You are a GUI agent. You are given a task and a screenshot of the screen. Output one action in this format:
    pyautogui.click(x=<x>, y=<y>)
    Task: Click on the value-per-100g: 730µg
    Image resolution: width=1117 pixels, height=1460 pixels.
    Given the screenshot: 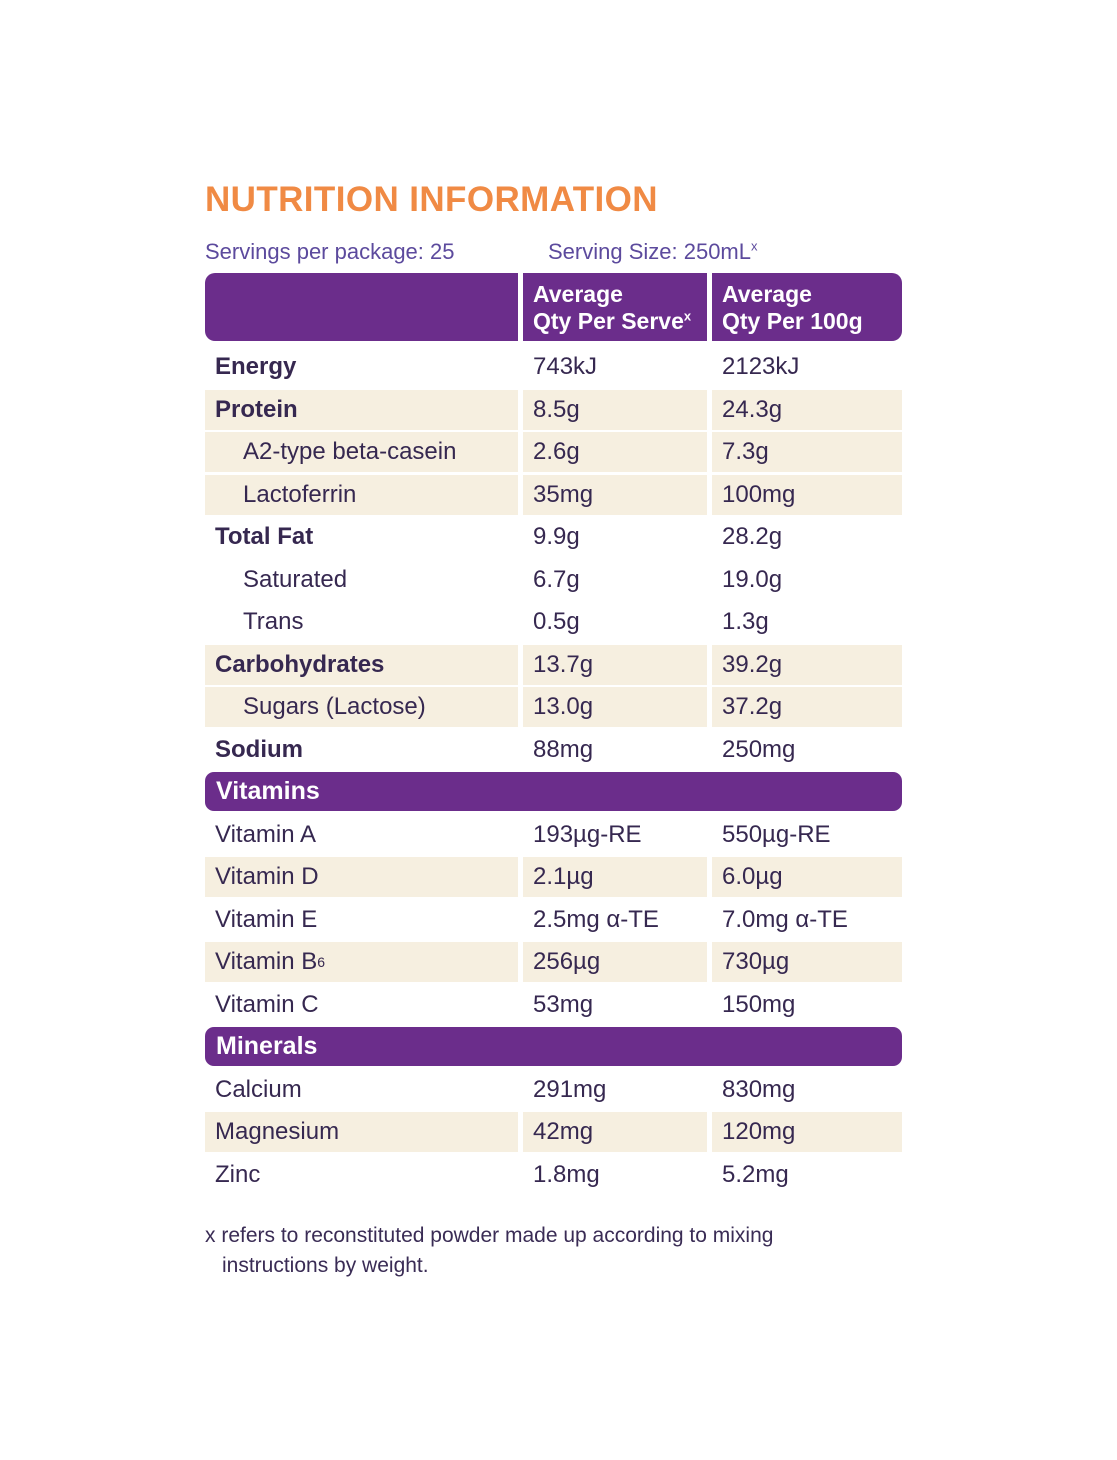 What is the action you would take?
    pyautogui.click(x=807, y=962)
    